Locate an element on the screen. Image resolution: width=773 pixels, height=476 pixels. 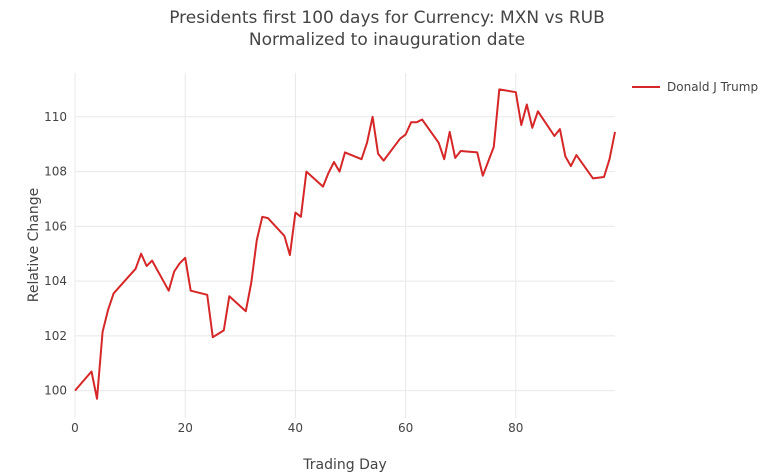
y-tick-label: 100 is located at coordinates (55, 391).